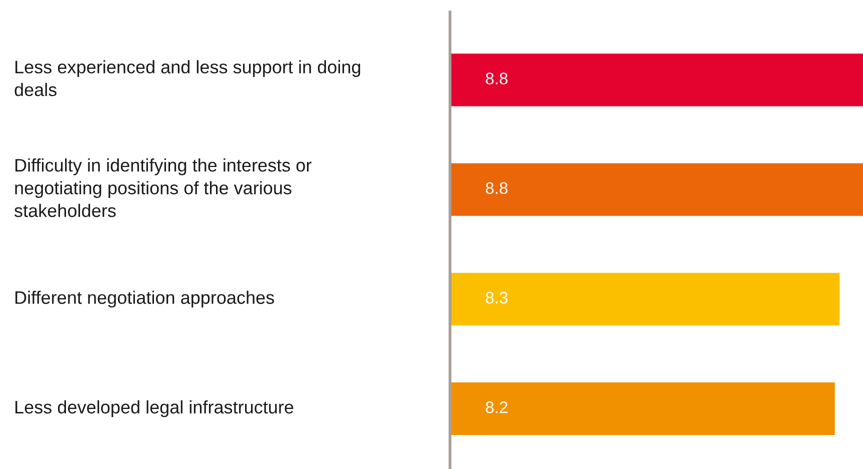 The image size is (863, 469). What do you see at coordinates (154, 409) in the screenshot?
I see `y-tick-label: Less developed legal infrastructure` at bounding box center [154, 409].